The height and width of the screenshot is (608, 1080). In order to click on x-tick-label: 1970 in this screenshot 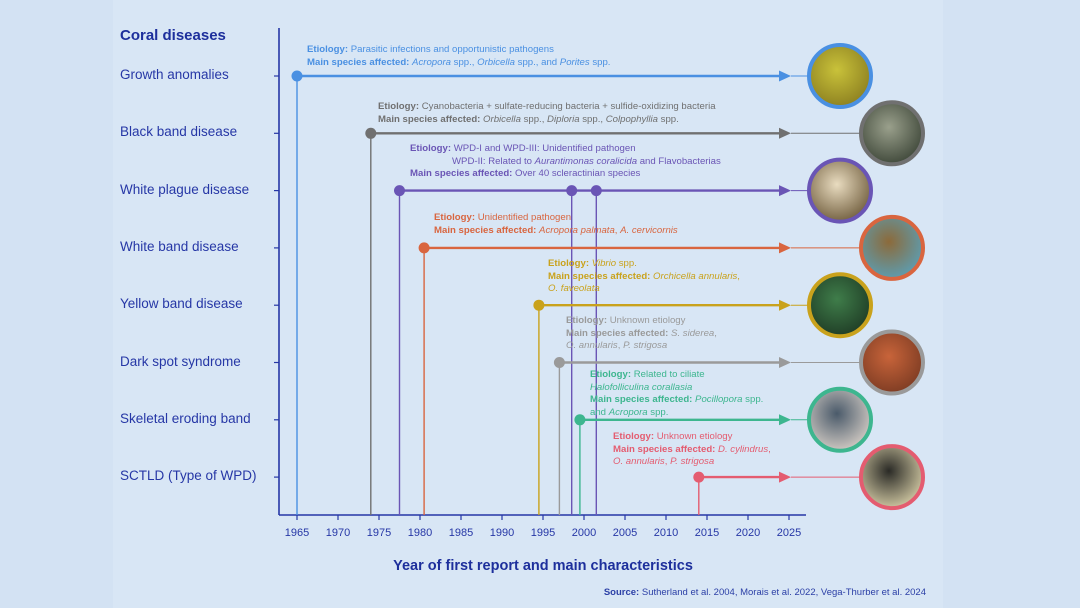, I will do `click(338, 533)`.